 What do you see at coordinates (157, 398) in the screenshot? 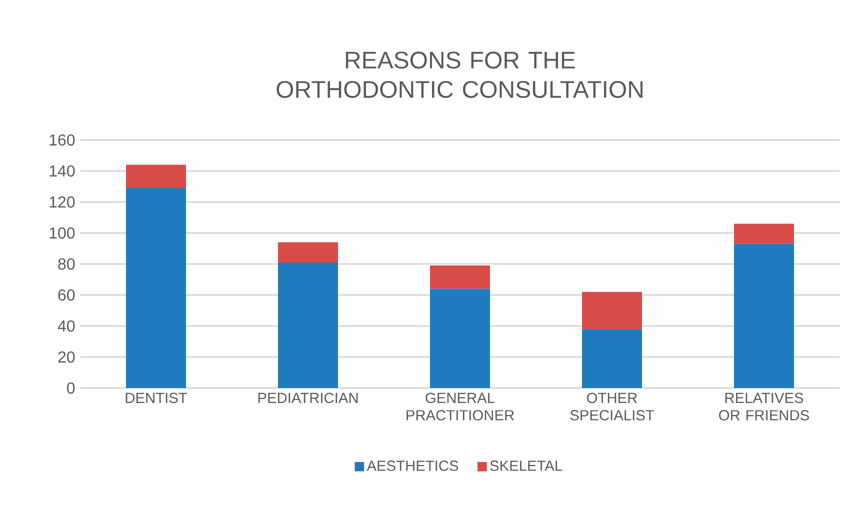
I see `x-tick-label: DENTIST` at bounding box center [157, 398].